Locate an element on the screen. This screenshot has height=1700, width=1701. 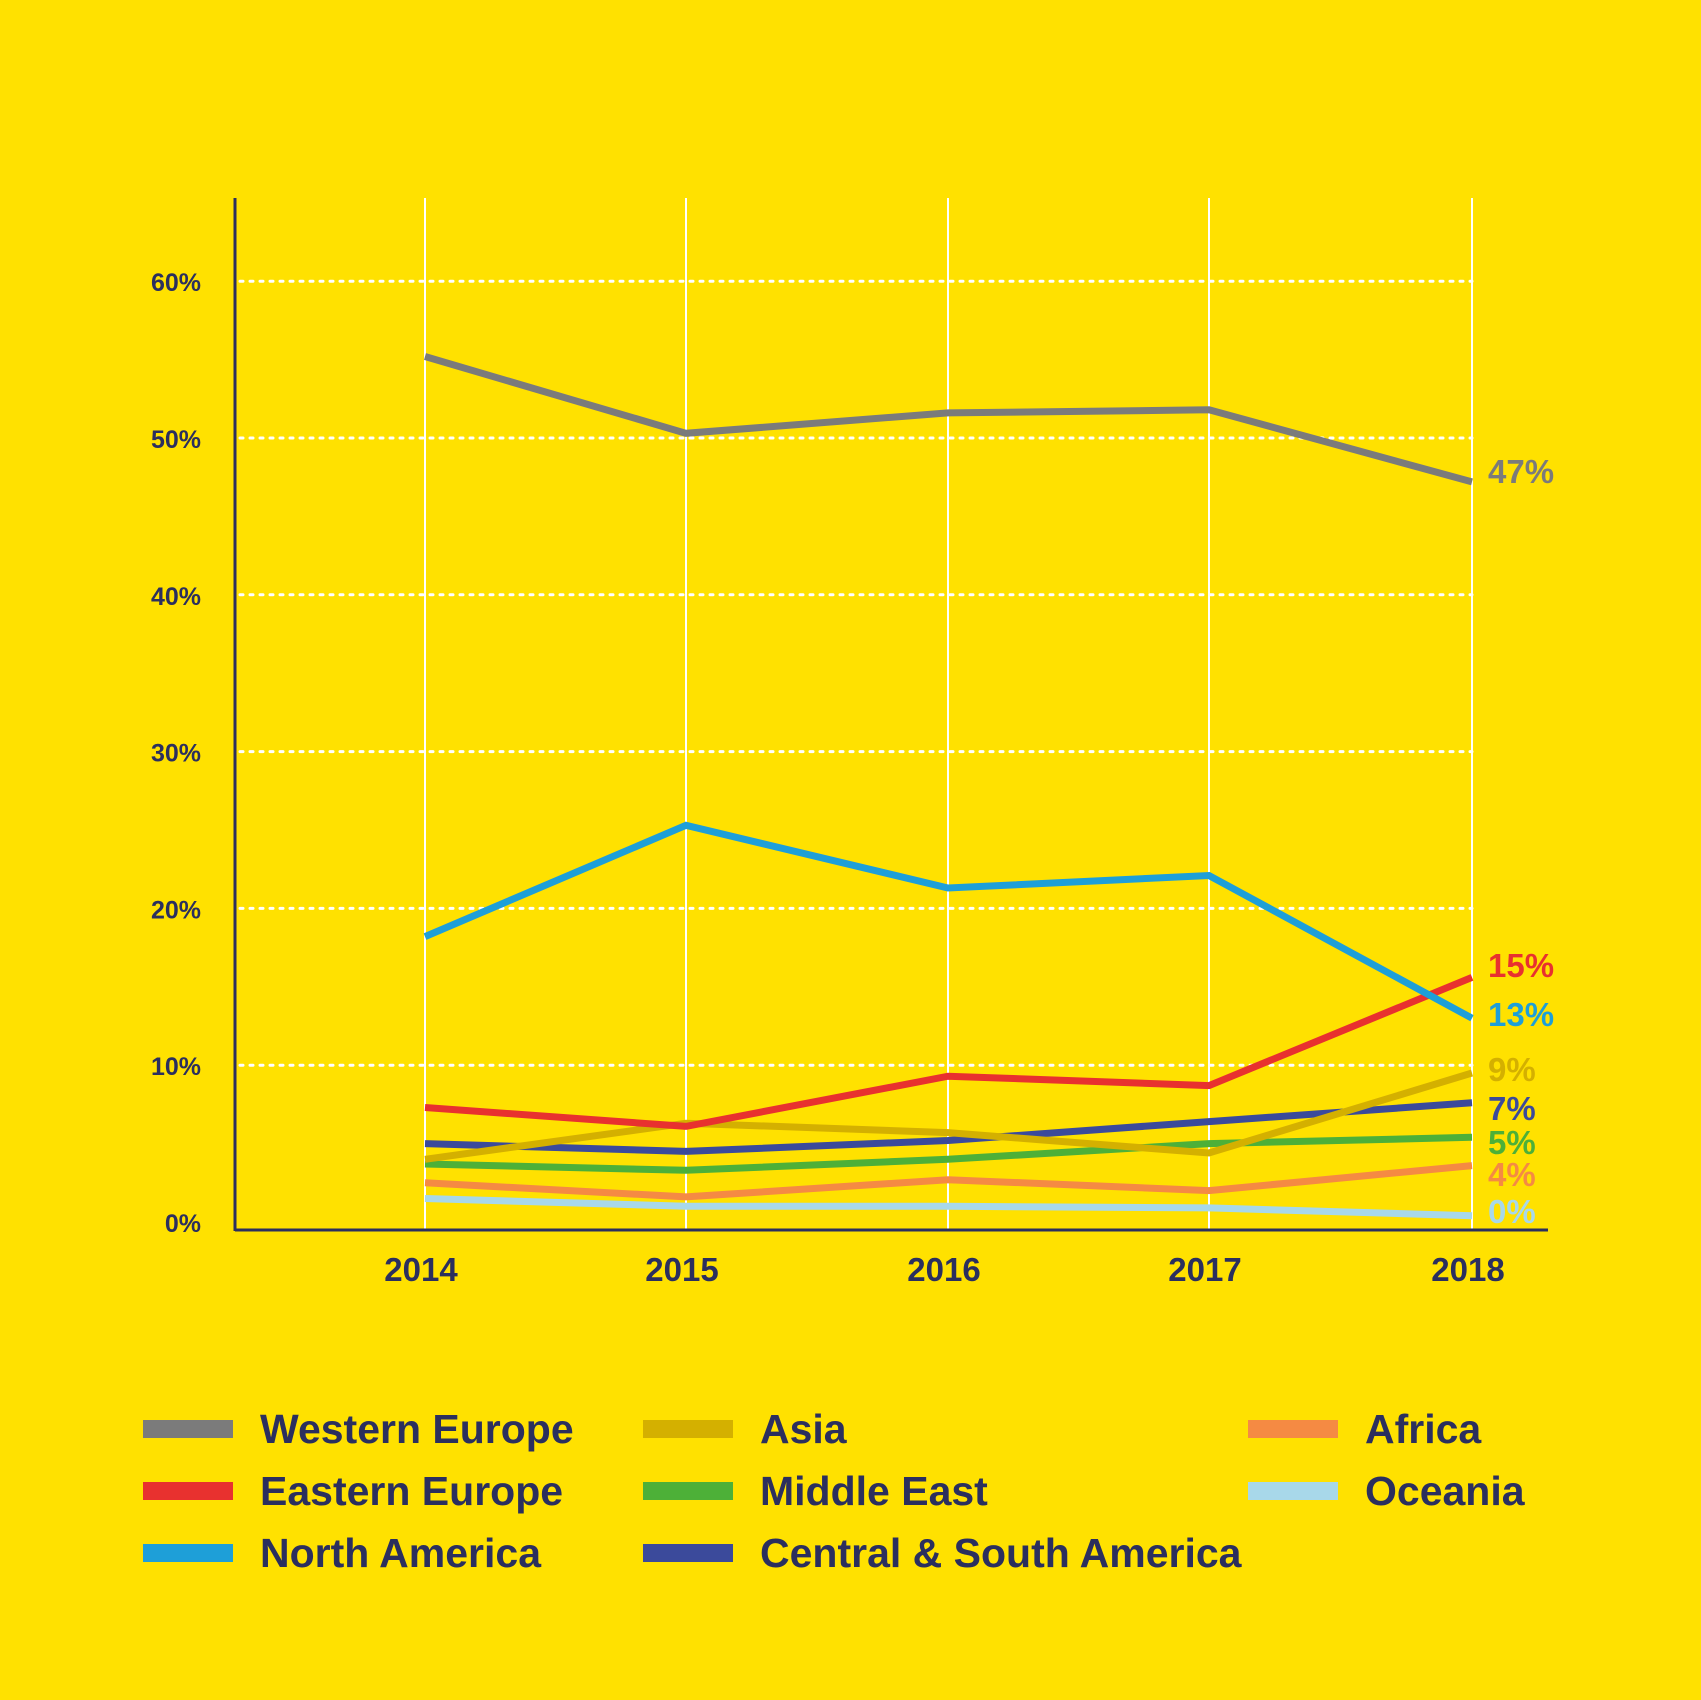
y-tick-label-10pct: 10% is located at coordinates (176, 1067).